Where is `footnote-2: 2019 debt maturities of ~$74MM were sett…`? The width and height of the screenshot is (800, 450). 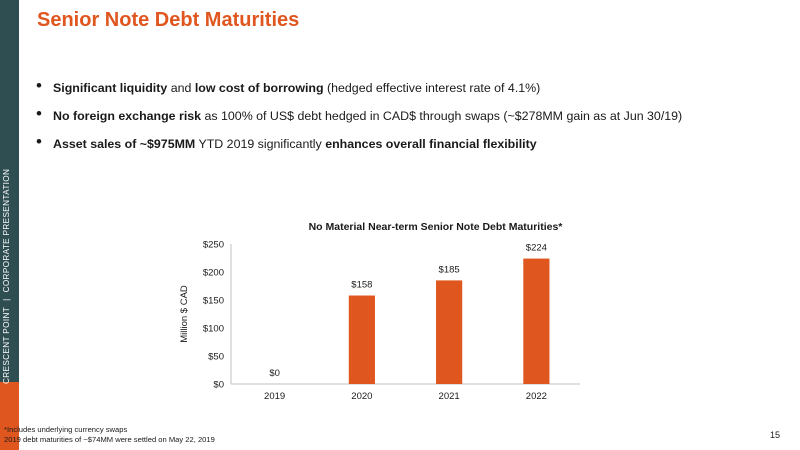
footnote-2: 2019 debt maturities of ~$74MM were sett… is located at coordinates (109, 439).